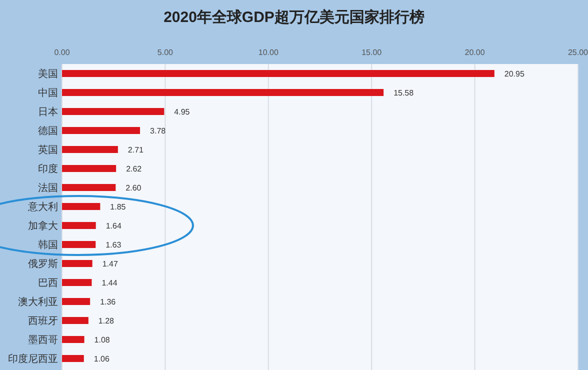 Image resolution: width=588 pixels, height=370 pixels. What do you see at coordinates (48, 283) in the screenshot?
I see `y-tick-label: 巴西` at bounding box center [48, 283].